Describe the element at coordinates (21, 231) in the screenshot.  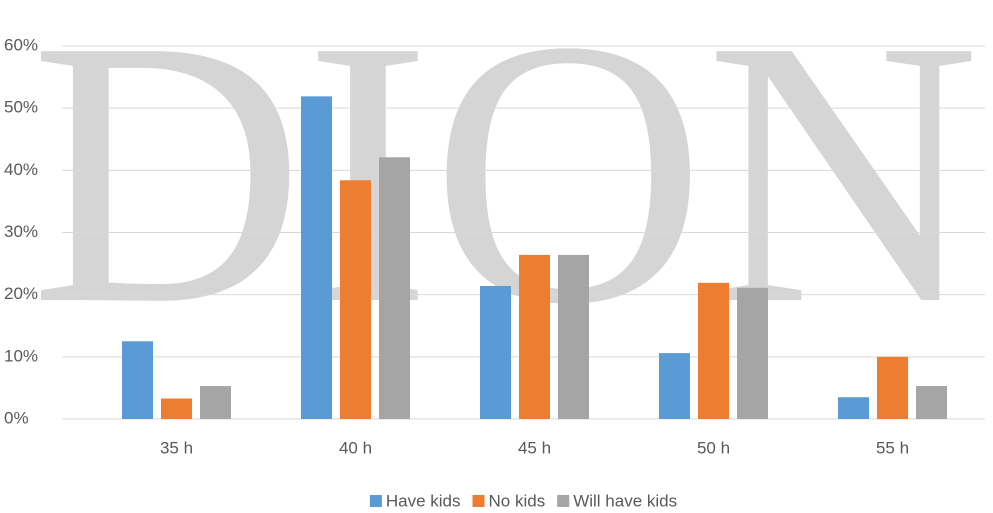
I see `y-tick-label: 30%` at that location.